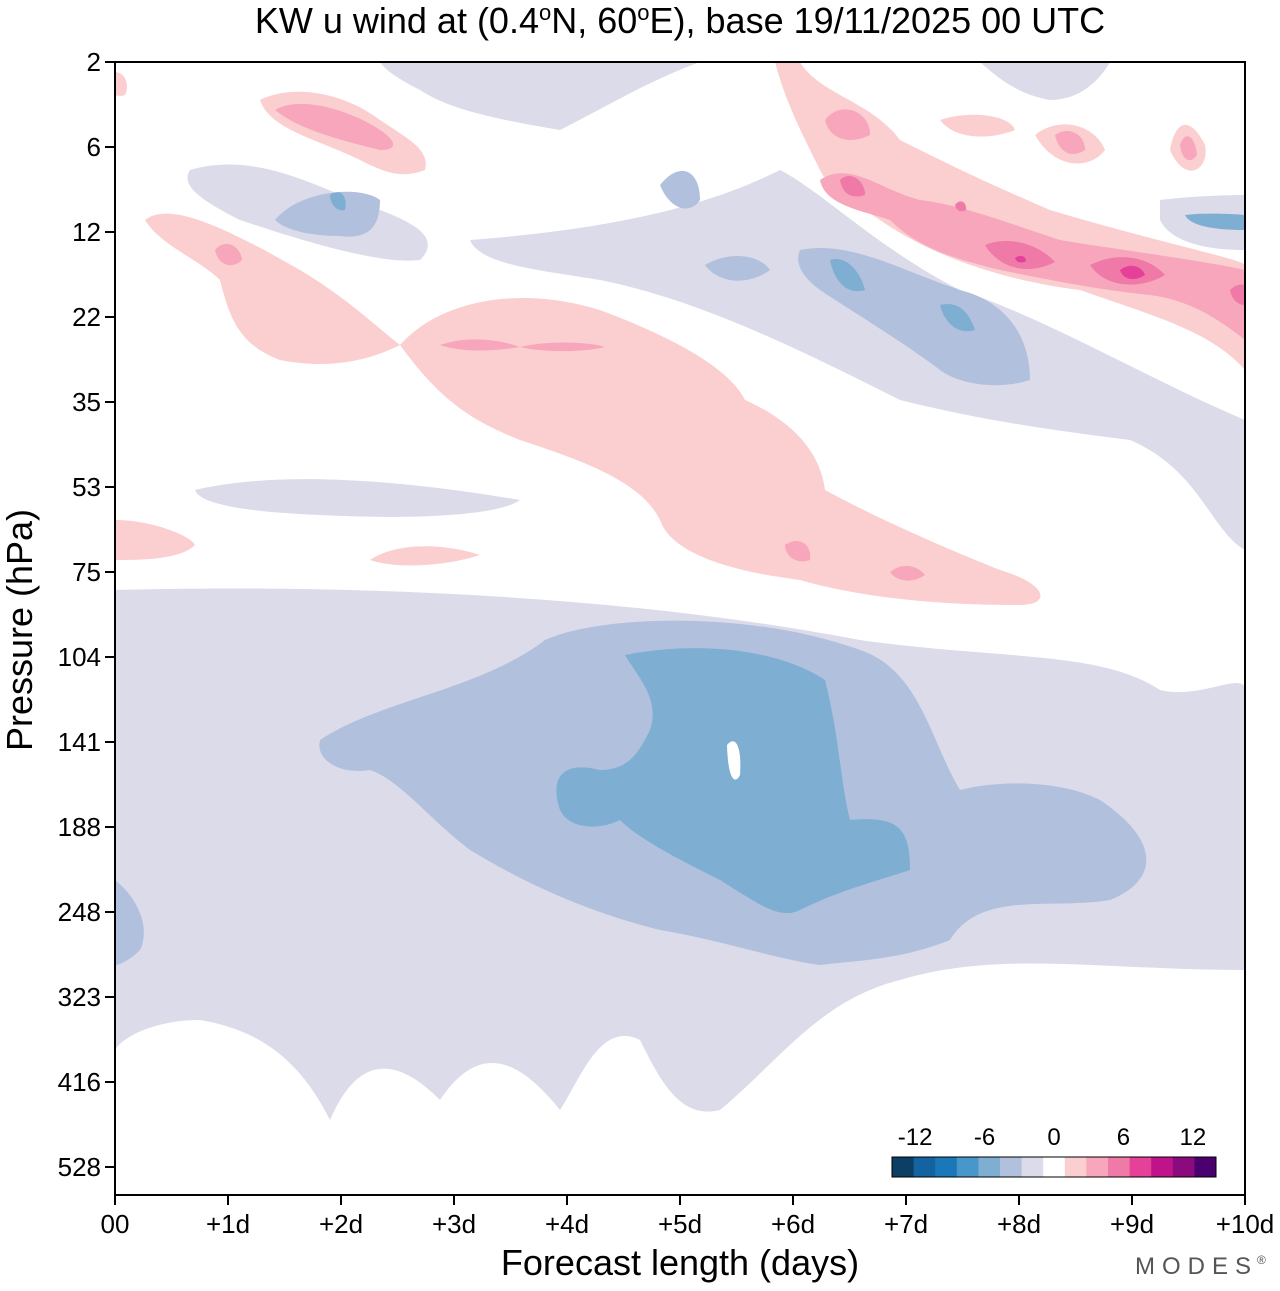  What do you see at coordinates (961, 206) in the screenshot?
I see `contour-westerly-strong-e` at bounding box center [961, 206].